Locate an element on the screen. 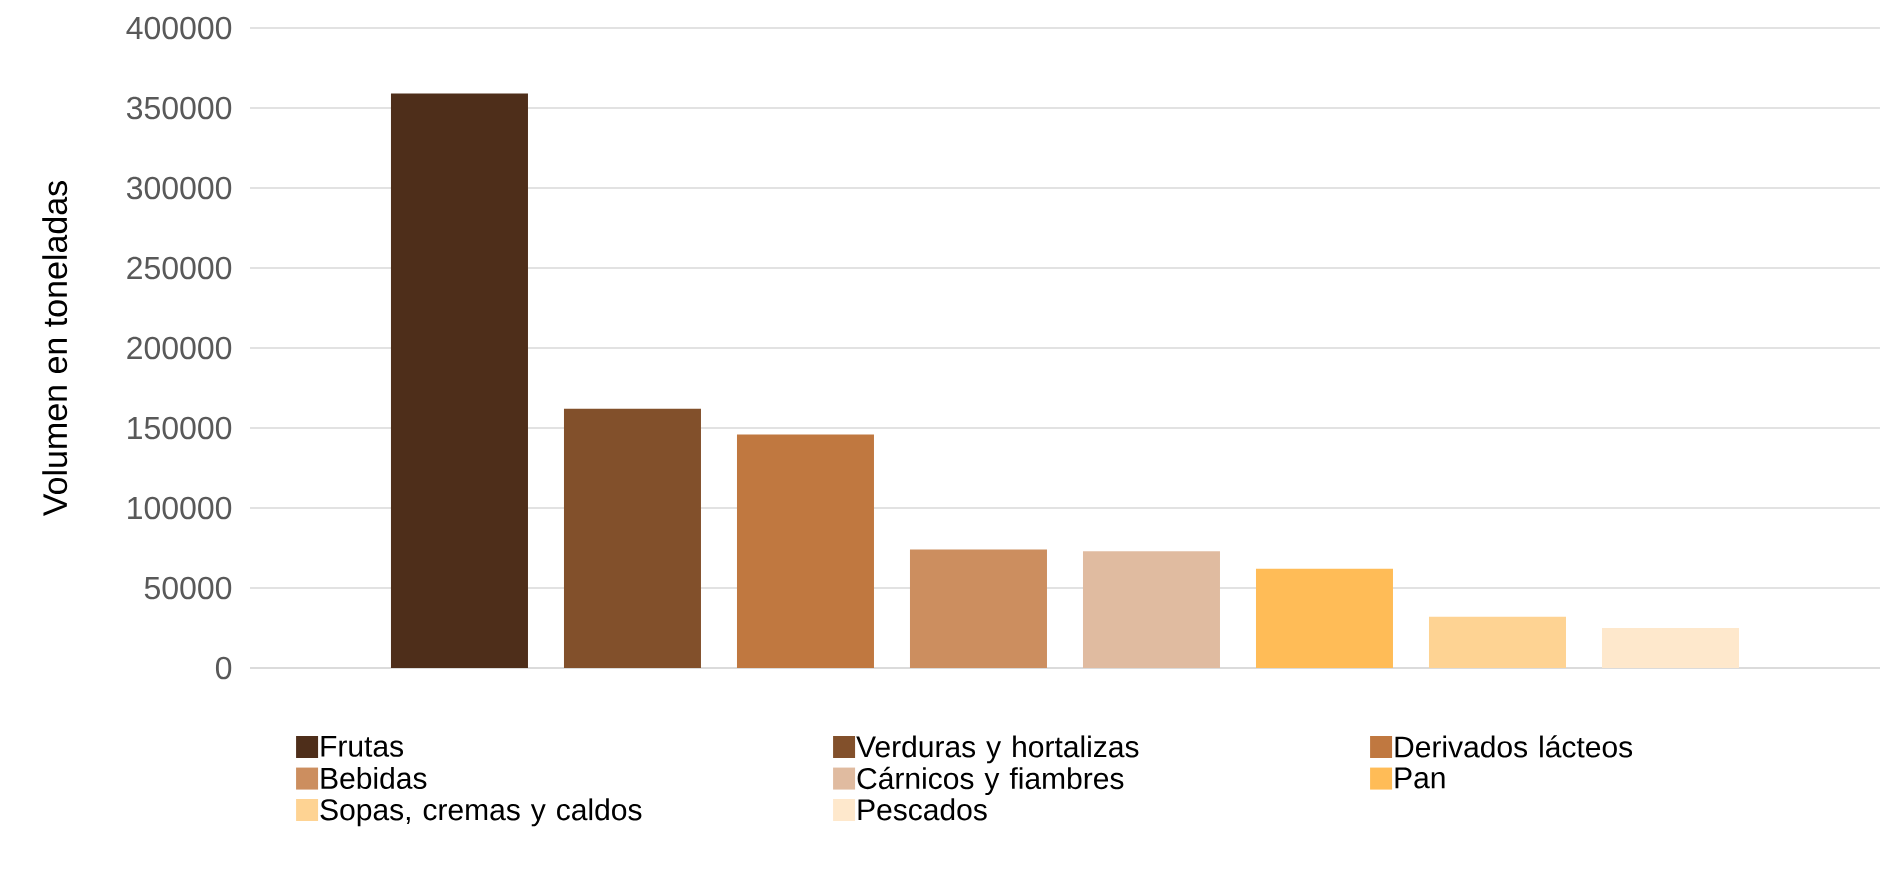 Image resolution: width=1880 pixels, height=880 pixels. legend-label: Verduras y hortalizas is located at coordinates (997, 749).